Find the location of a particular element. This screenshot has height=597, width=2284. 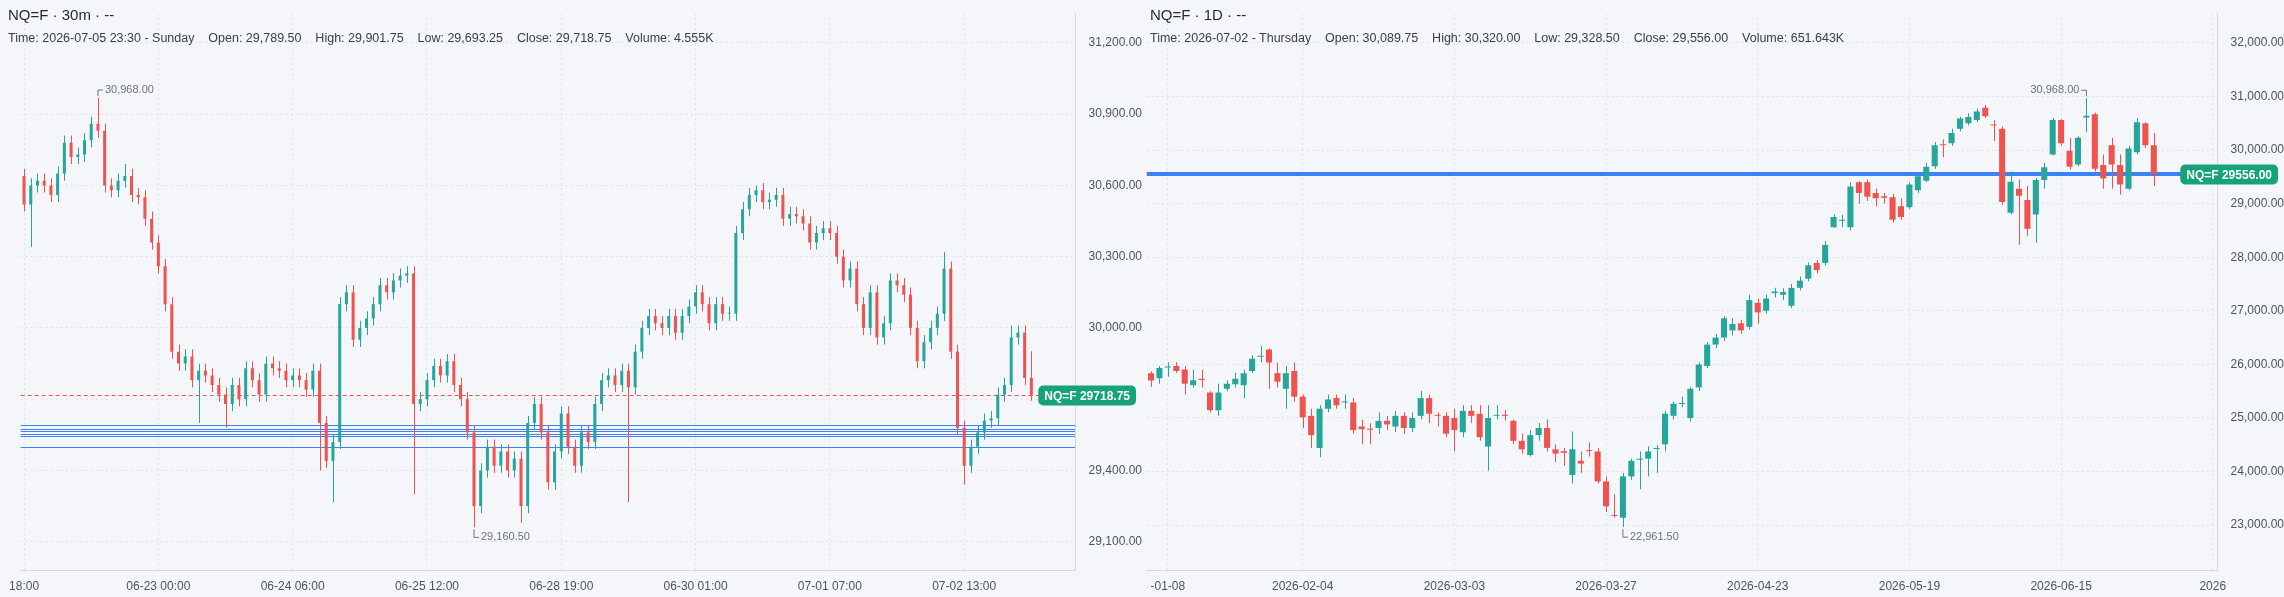

x-tick-label: 2026-06-15 is located at coordinates (2061, 585).